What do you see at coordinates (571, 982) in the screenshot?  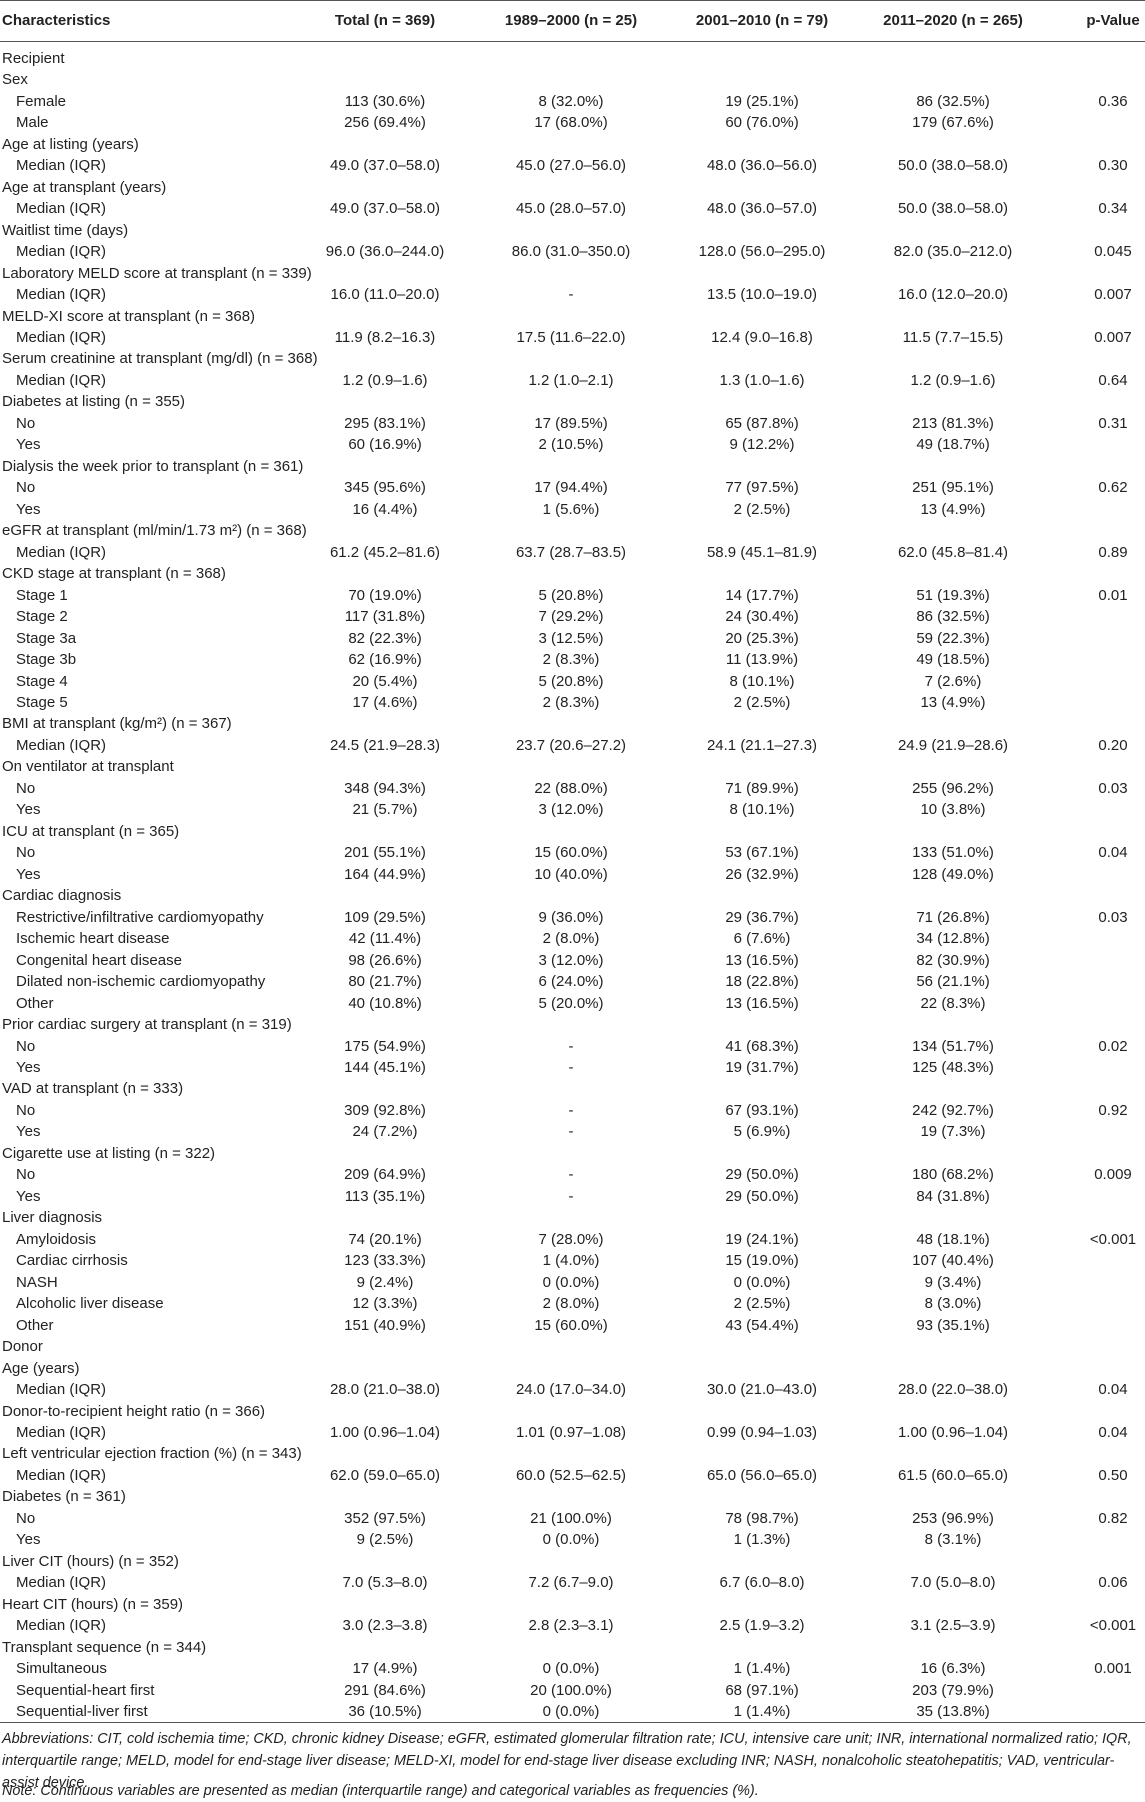 I see `cell: 6 (24.0%)` at bounding box center [571, 982].